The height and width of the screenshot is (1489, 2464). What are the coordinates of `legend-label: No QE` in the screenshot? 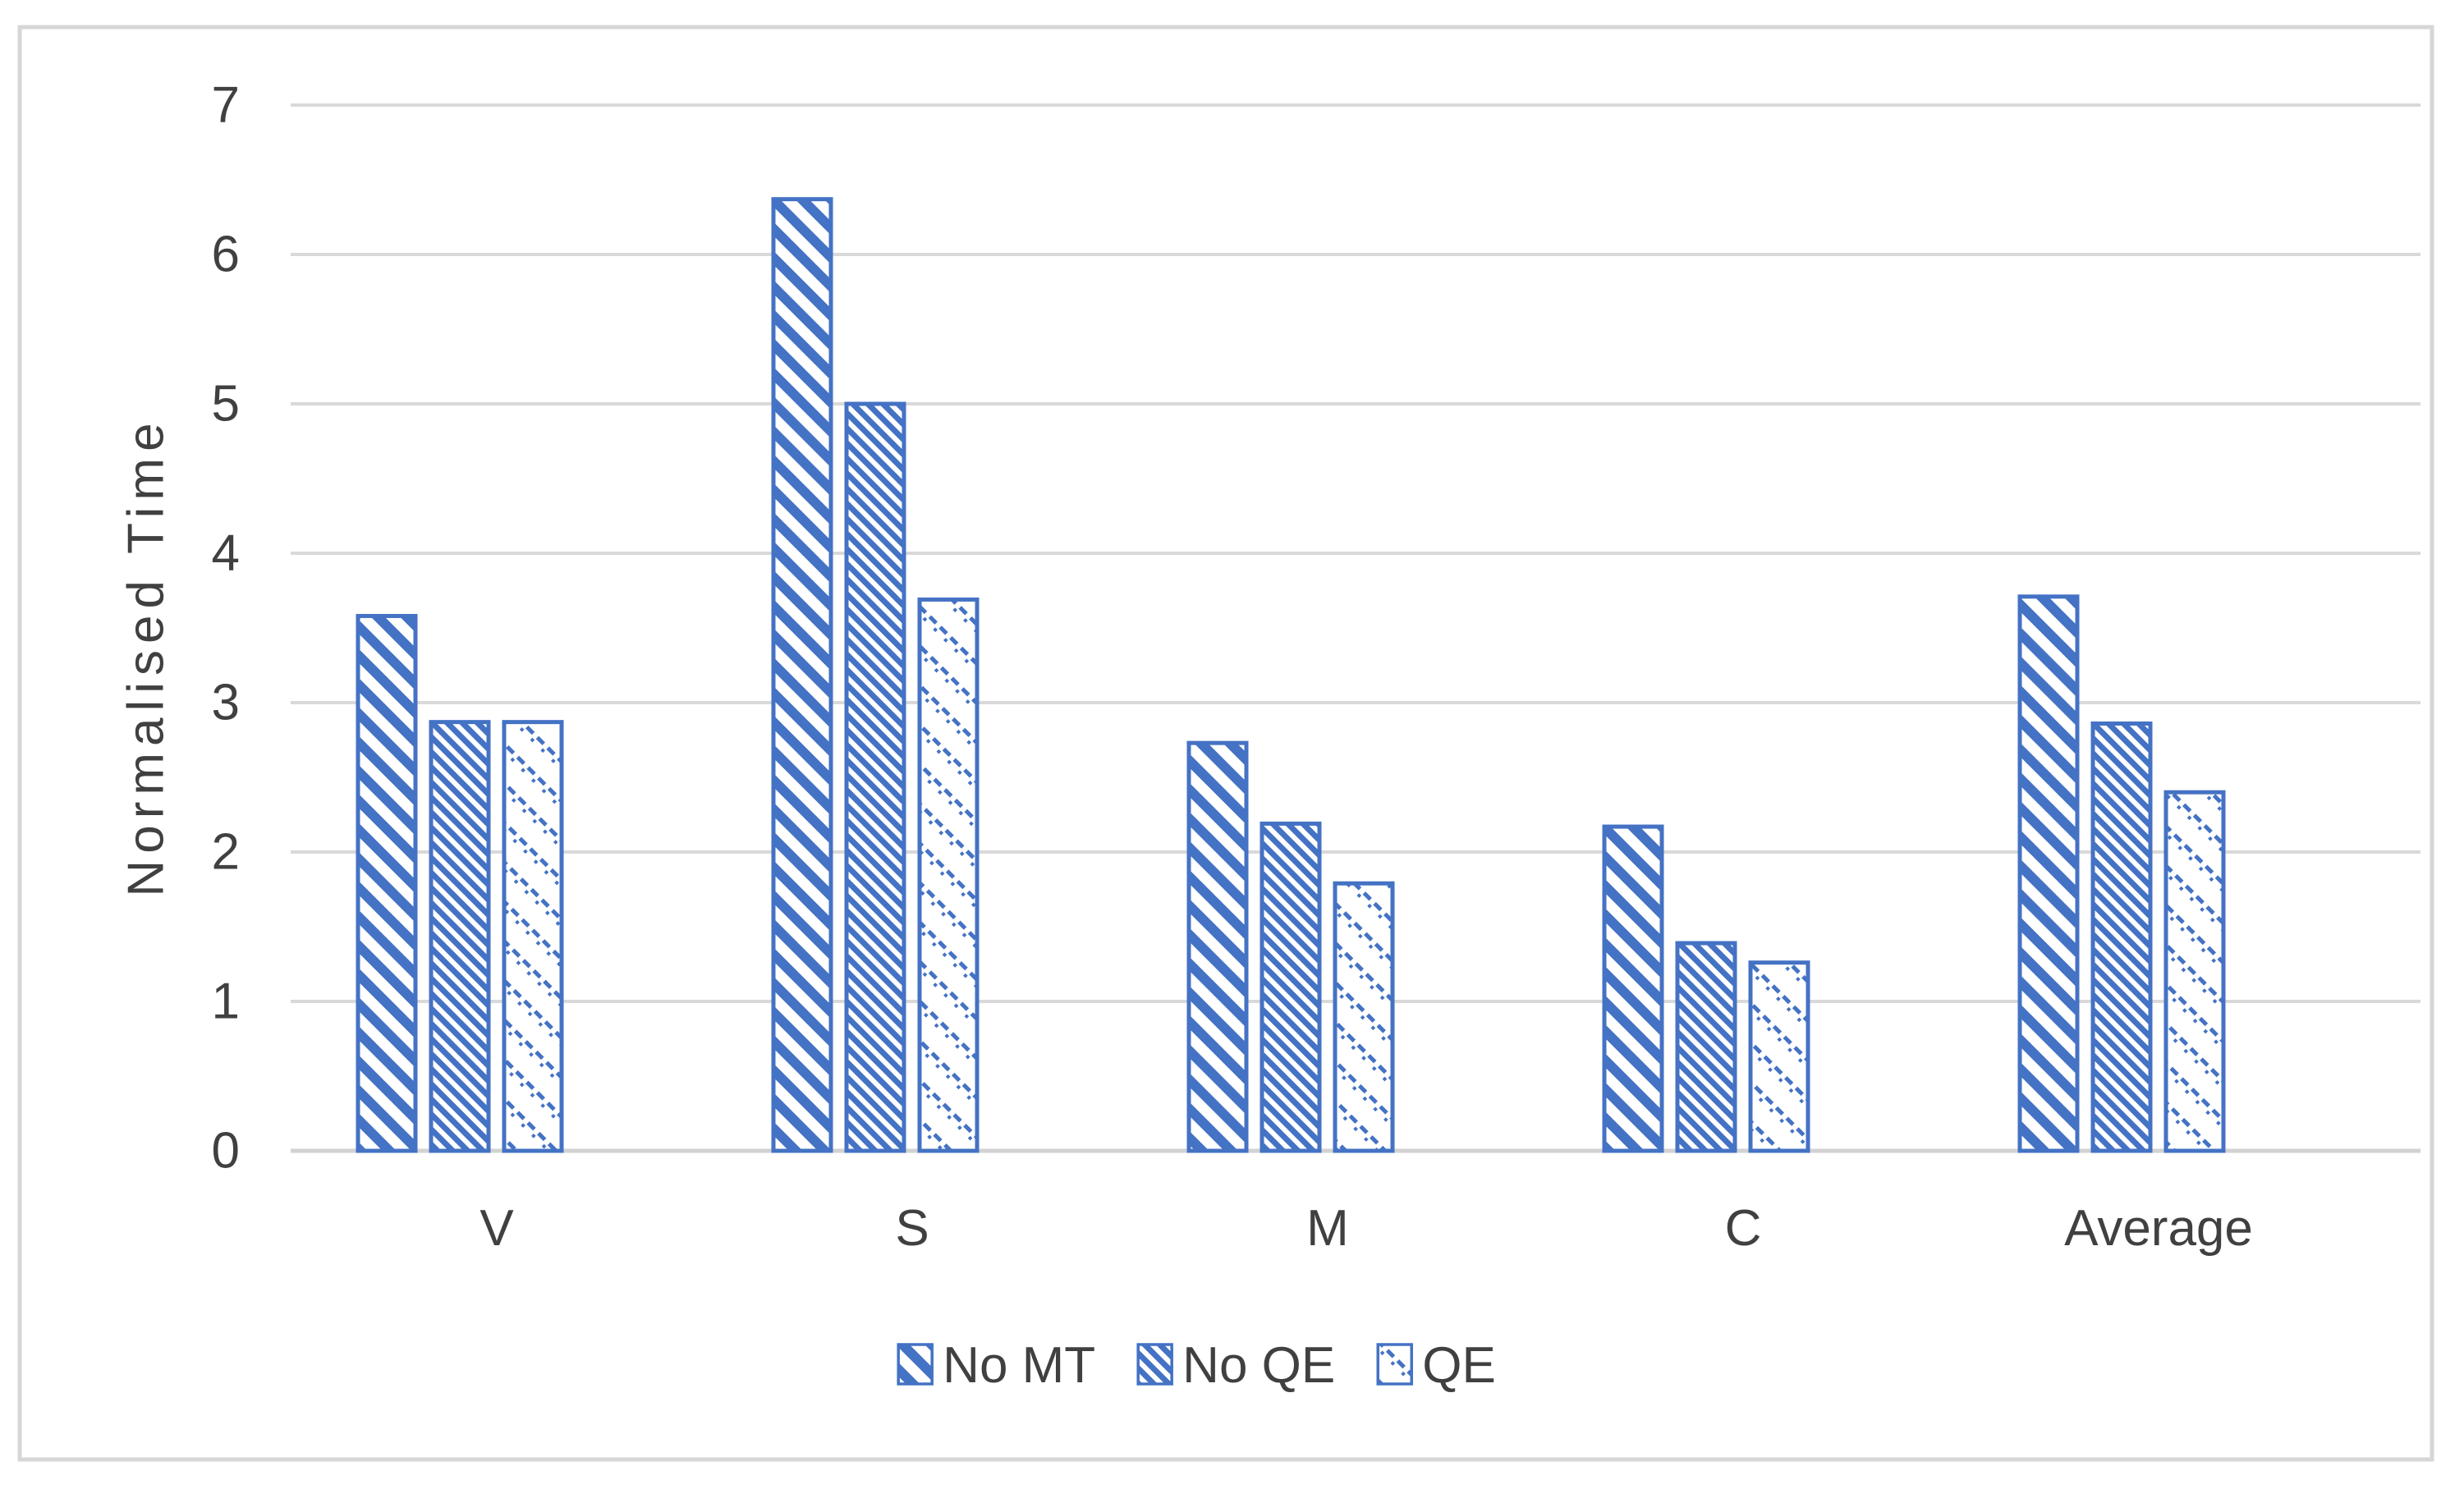 It's located at (1258, 1365).